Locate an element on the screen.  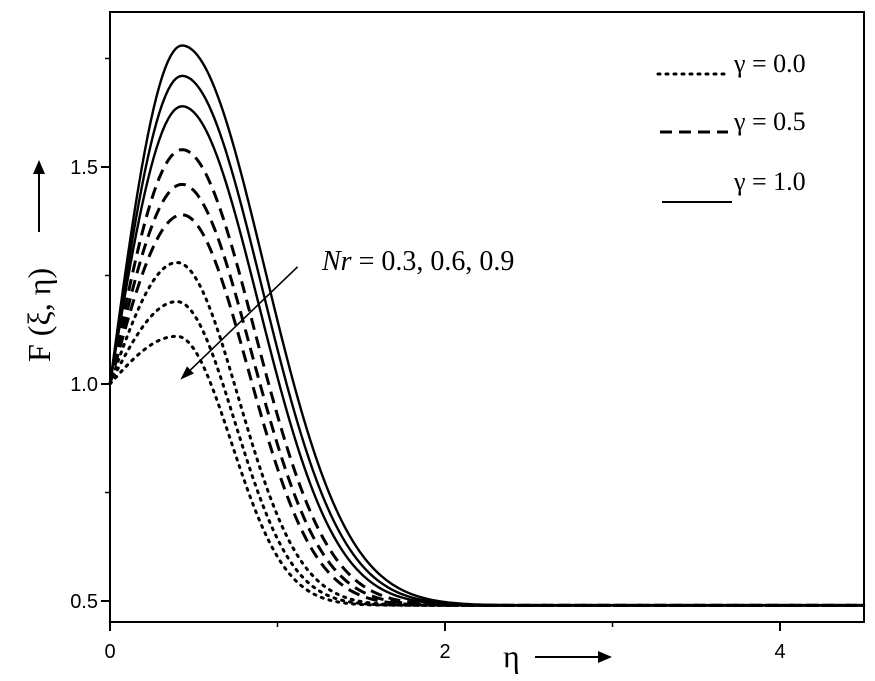
annotation-values: = 0.3, 0.6, 0.9 is located at coordinates (433, 261).